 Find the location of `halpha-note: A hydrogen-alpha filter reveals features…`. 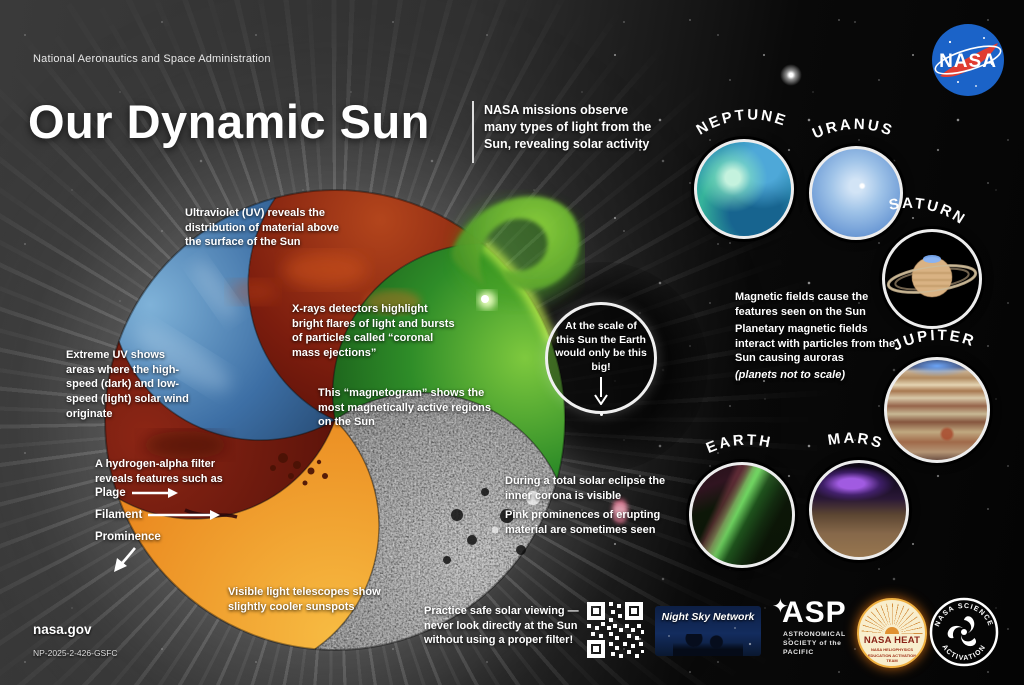

halpha-note: A hydrogen-alpha filter reveals features… is located at coordinates (159, 471).